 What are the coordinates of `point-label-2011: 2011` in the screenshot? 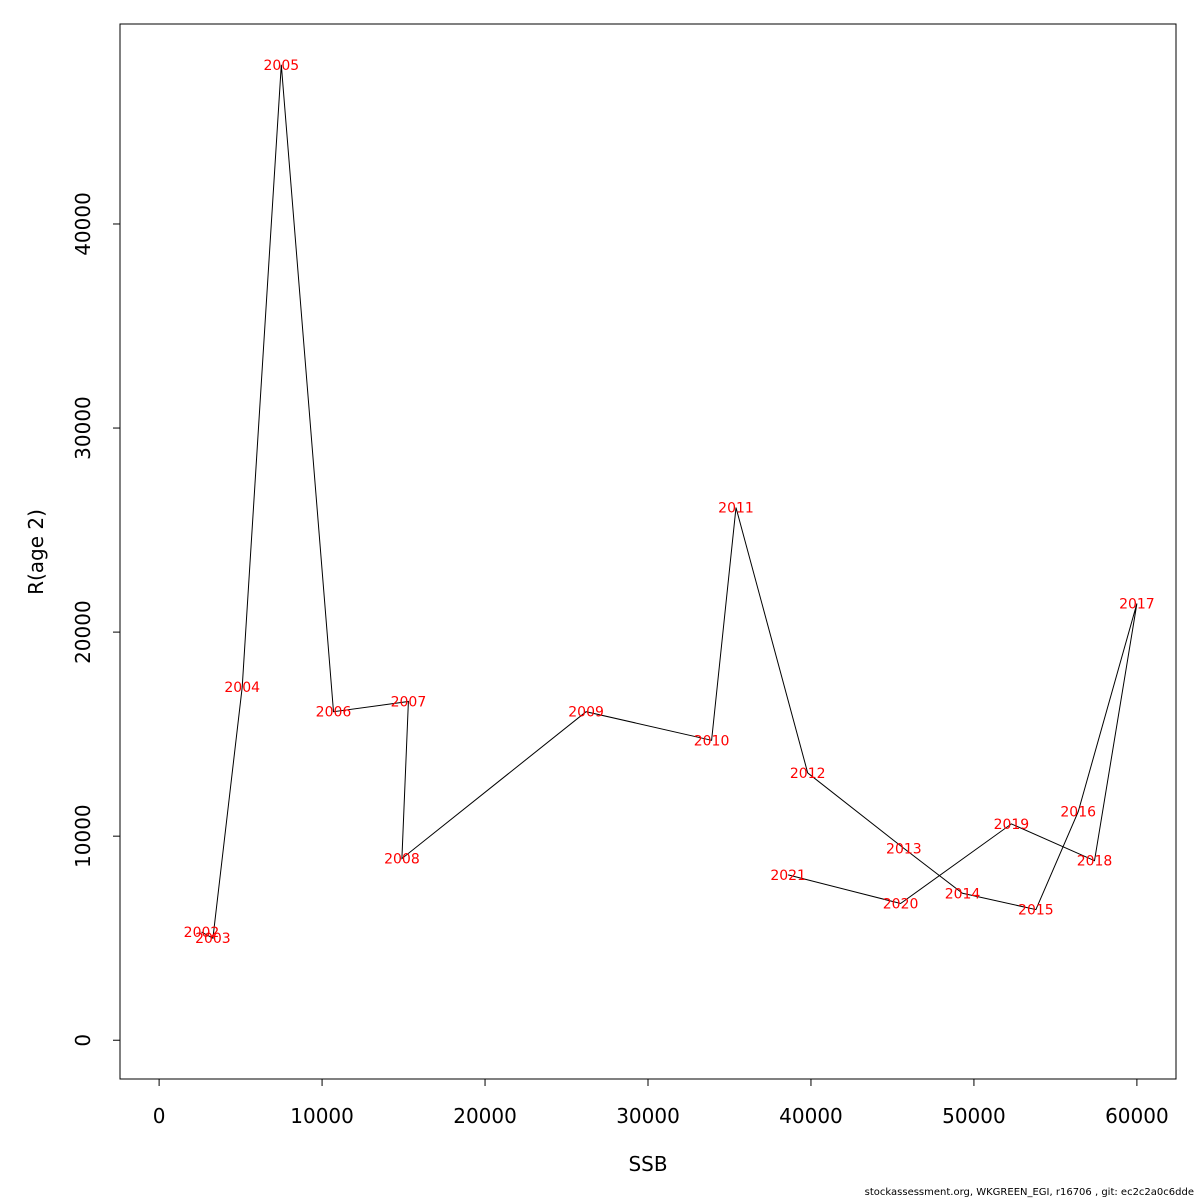 It's located at (736, 509).